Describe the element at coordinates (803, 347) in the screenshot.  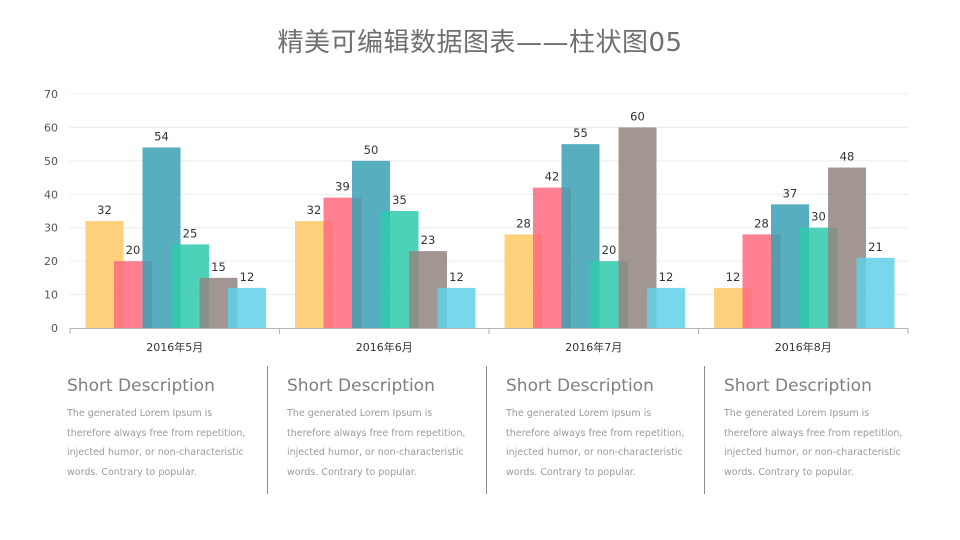
I see `x-tick-label: 2016年8月` at that location.